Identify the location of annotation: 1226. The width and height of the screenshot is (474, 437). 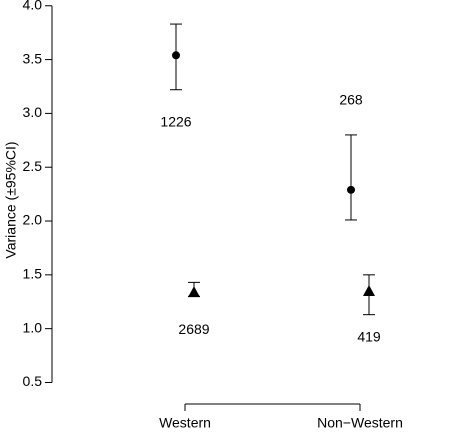
(175, 121).